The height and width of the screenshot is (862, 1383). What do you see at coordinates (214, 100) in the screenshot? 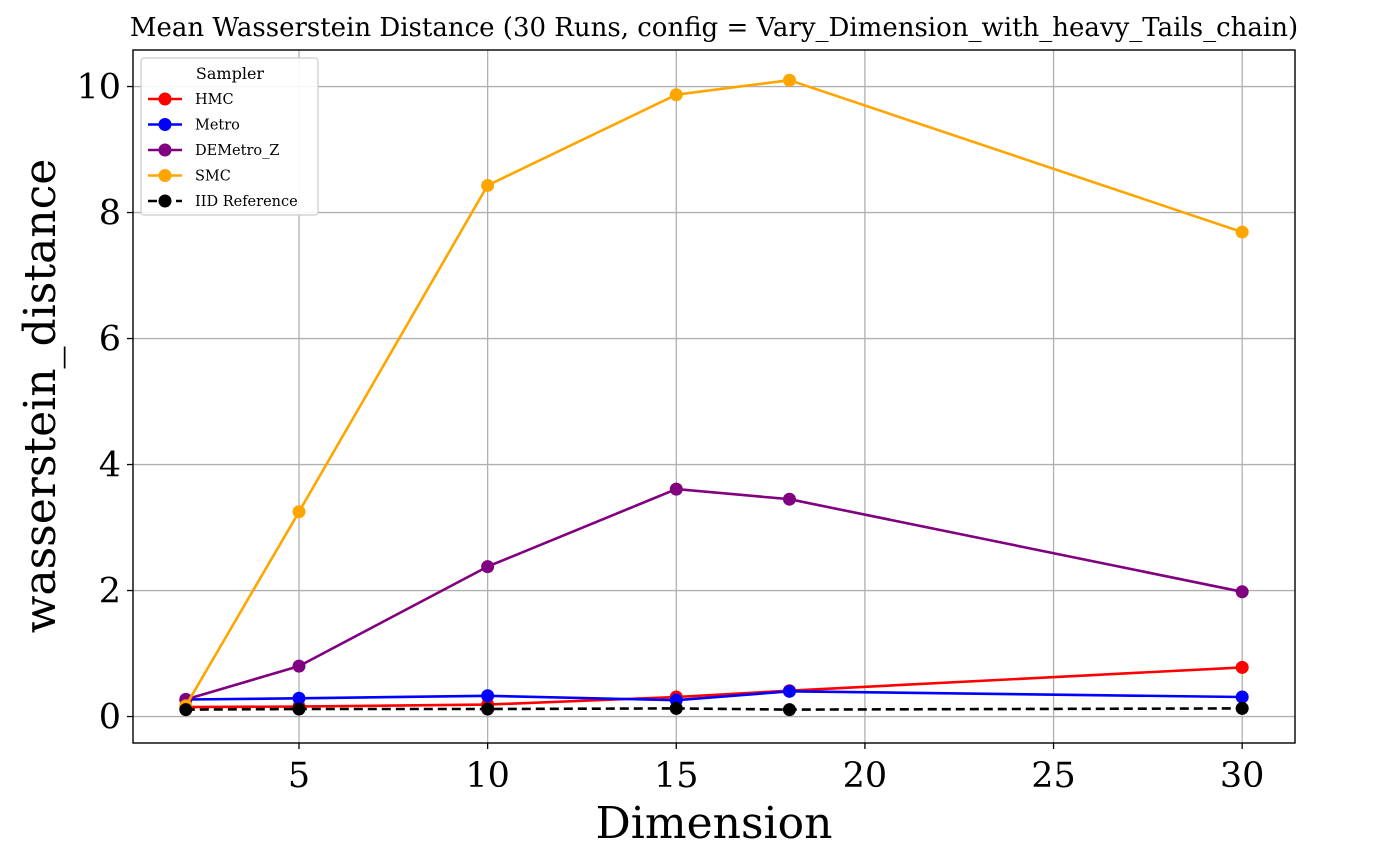
I see `legend-label: HMC` at bounding box center [214, 100].